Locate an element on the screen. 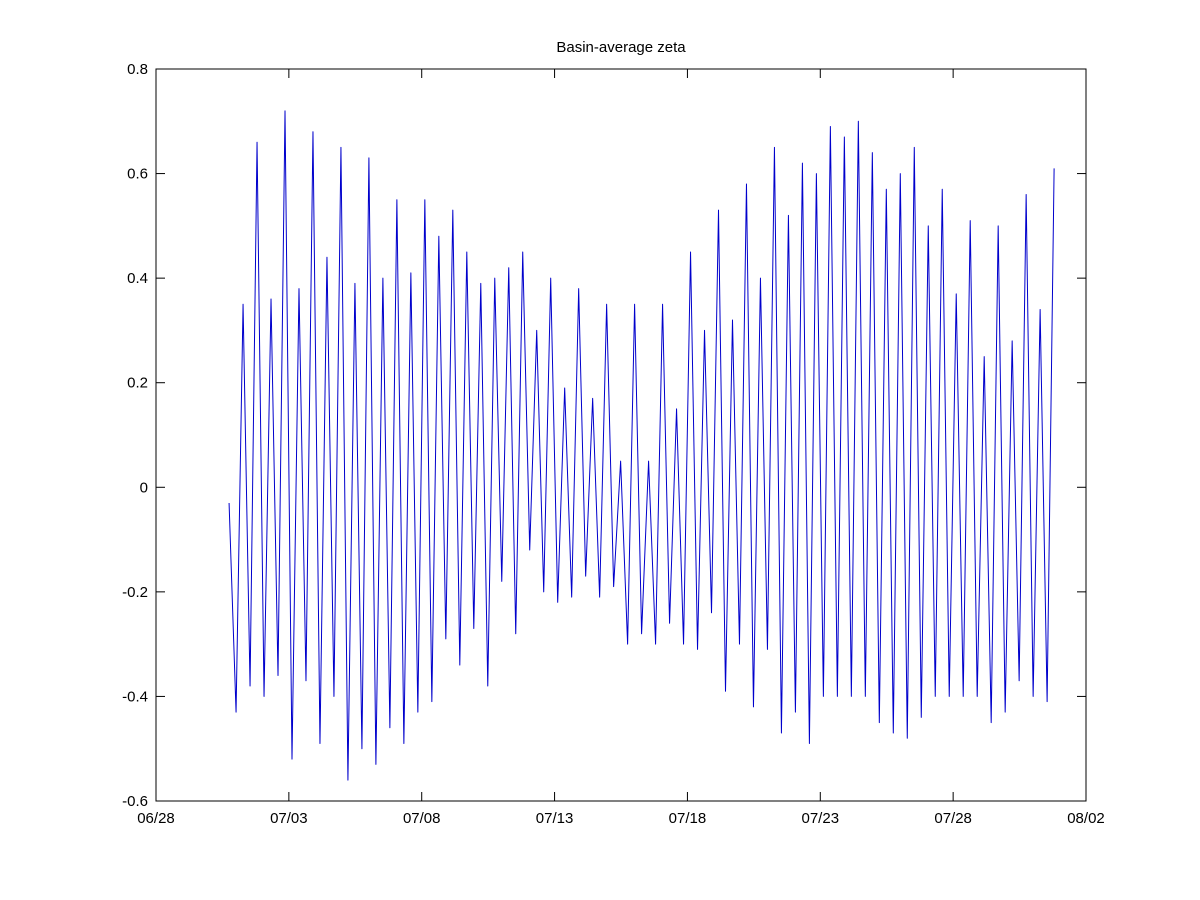  x-tick-label: 07/23 is located at coordinates (821, 818).